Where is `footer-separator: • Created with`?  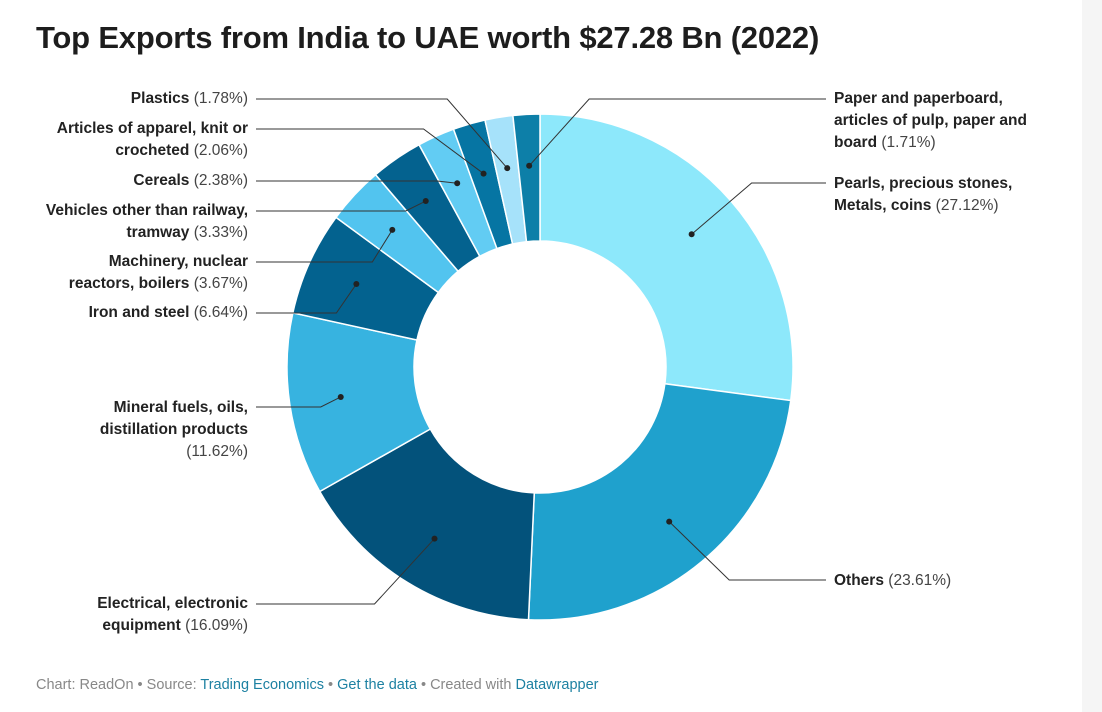 footer-separator: • Created with is located at coordinates (466, 685).